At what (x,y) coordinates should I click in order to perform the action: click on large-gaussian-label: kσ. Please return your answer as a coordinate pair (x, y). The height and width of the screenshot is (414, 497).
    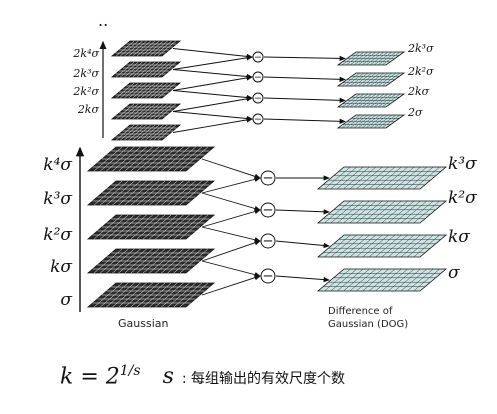
    Looking at the image, I should click on (61, 267).